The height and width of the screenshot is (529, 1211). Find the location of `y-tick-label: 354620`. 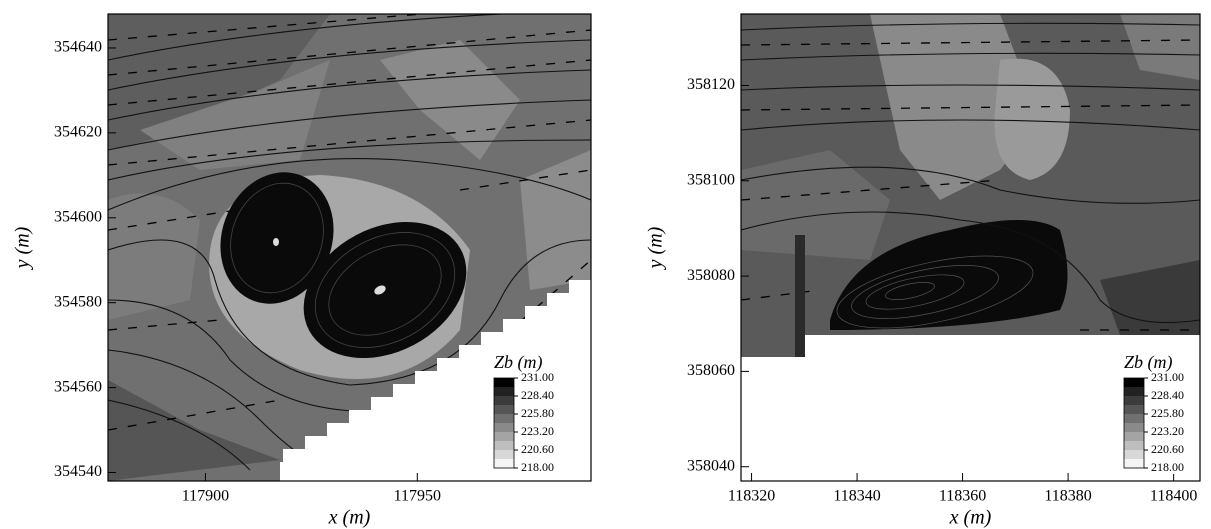

y-tick-label: 354620 is located at coordinates (78, 132).